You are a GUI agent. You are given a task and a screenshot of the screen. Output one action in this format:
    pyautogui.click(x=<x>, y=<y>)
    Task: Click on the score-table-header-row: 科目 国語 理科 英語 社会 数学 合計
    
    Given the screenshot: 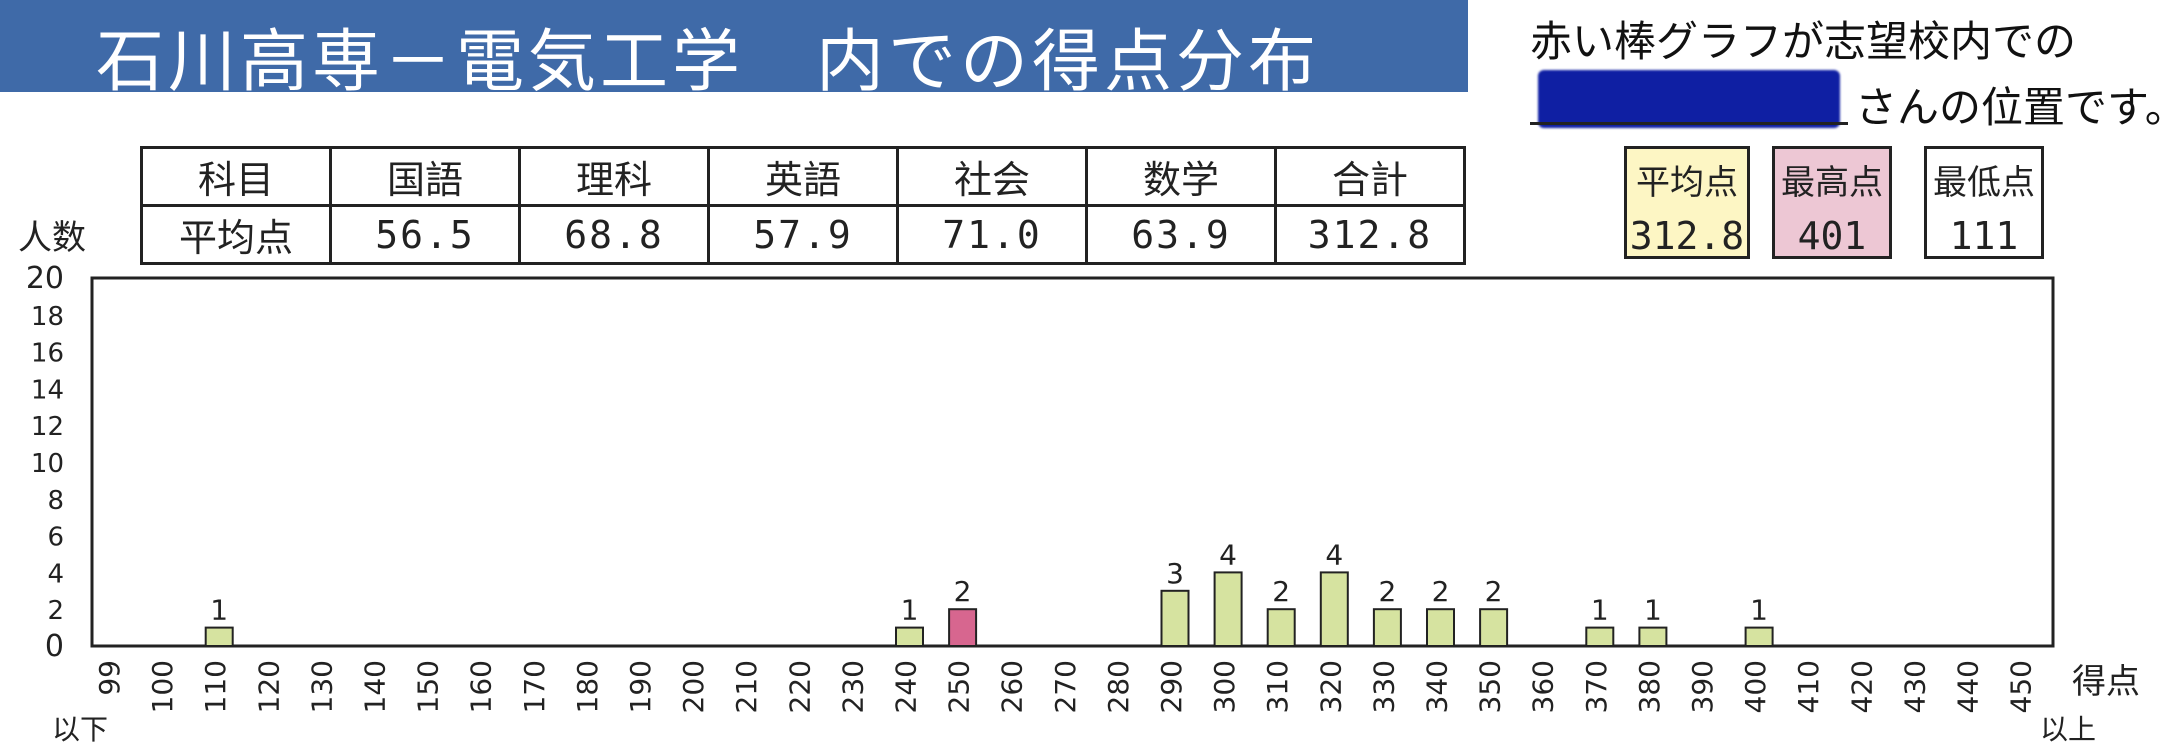 What is the action you would take?
    pyautogui.click(x=803, y=176)
    